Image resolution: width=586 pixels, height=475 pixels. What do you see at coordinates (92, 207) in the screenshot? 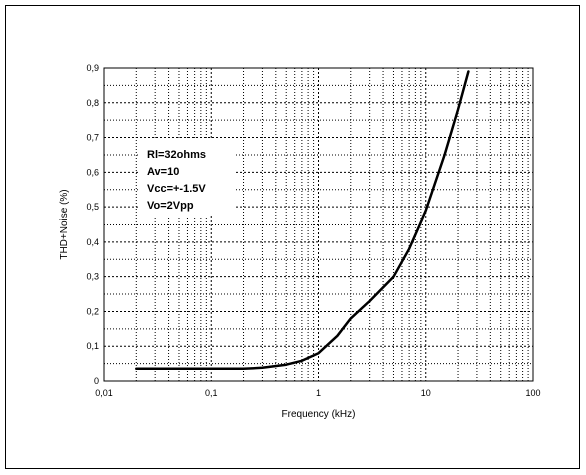
I see `y-tick-label: 0,5` at bounding box center [92, 207].